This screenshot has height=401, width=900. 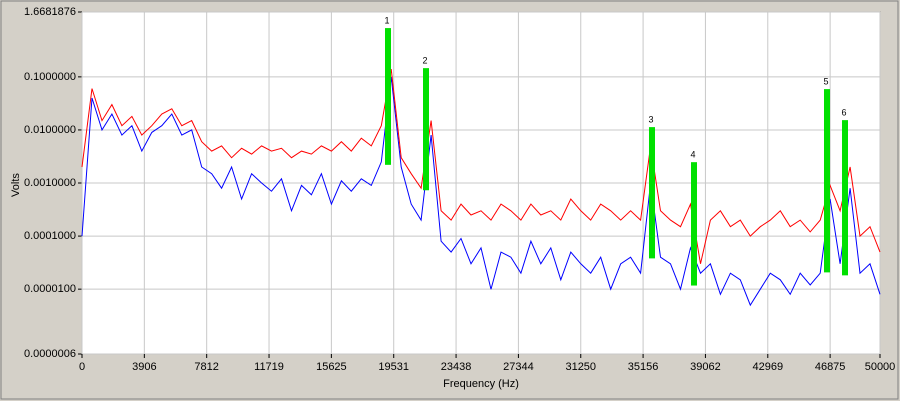 What do you see at coordinates (880, 367) in the screenshot?
I see `x-tick-label: 50000` at bounding box center [880, 367].